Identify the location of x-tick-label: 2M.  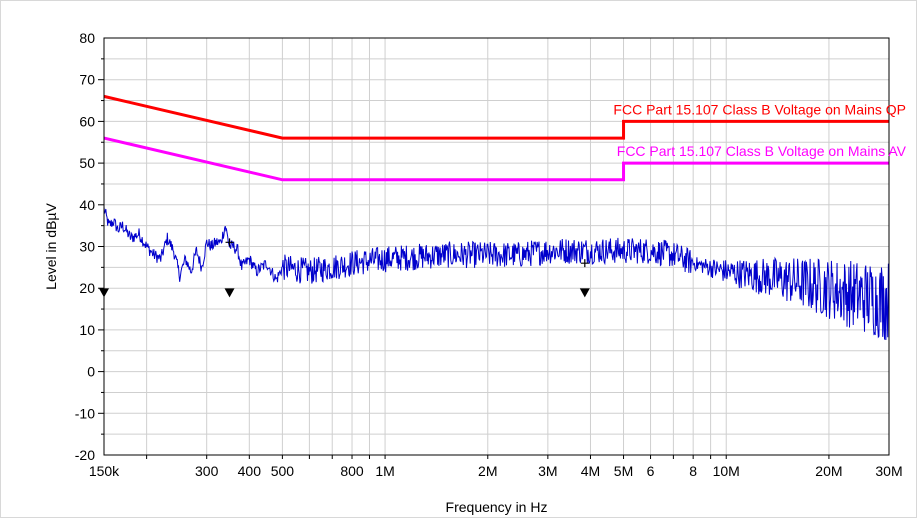
(487, 471).